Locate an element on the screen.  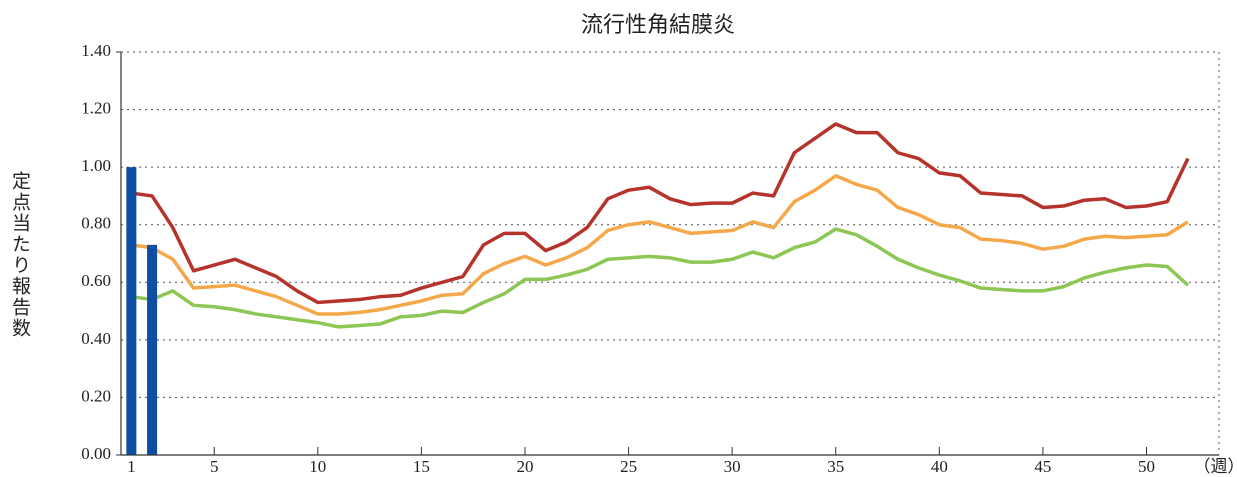
y-tick-label: 1.00 is located at coordinates (96, 165).